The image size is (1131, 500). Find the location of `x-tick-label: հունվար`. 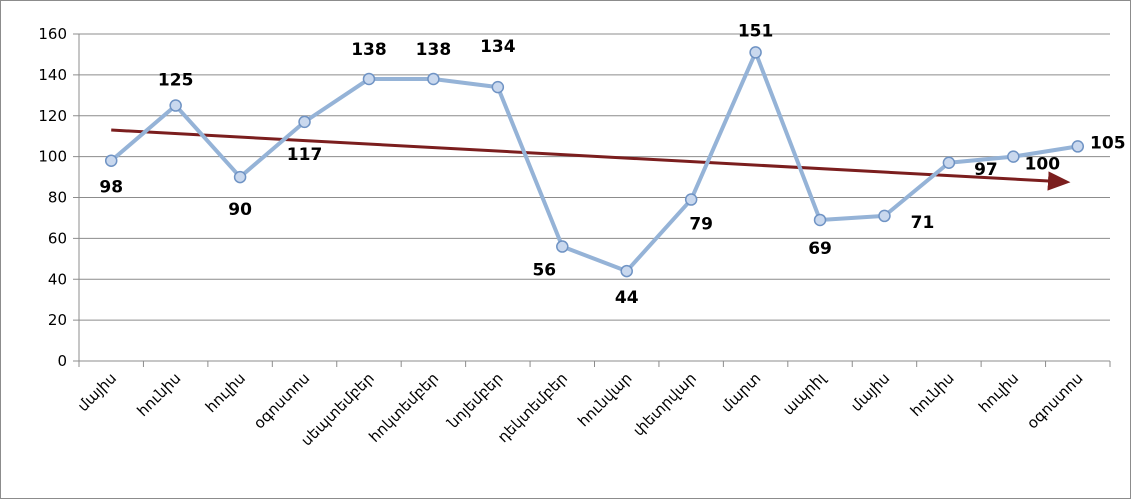

x-tick-label: հունվար is located at coordinates (604, 399).